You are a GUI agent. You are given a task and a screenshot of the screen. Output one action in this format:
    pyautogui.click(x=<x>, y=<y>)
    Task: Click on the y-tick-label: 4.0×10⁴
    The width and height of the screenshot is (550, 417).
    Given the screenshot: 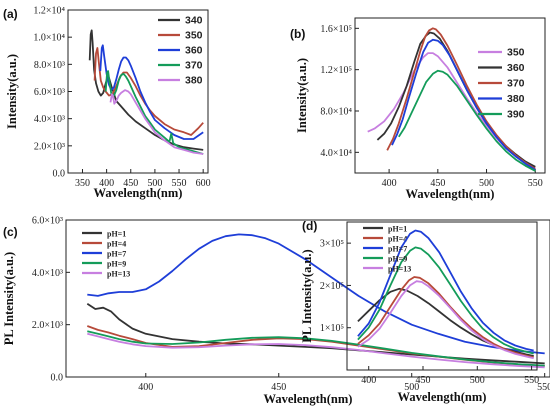 What is the action you would take?
    pyautogui.click(x=336, y=153)
    